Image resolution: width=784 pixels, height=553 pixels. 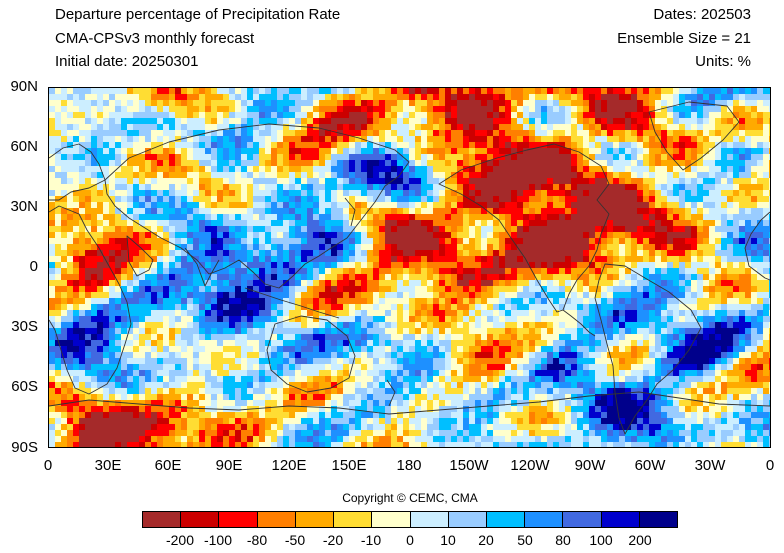 What do you see at coordinates (525, 540) in the screenshot?
I see `colorbar-label: 50` at bounding box center [525, 540].